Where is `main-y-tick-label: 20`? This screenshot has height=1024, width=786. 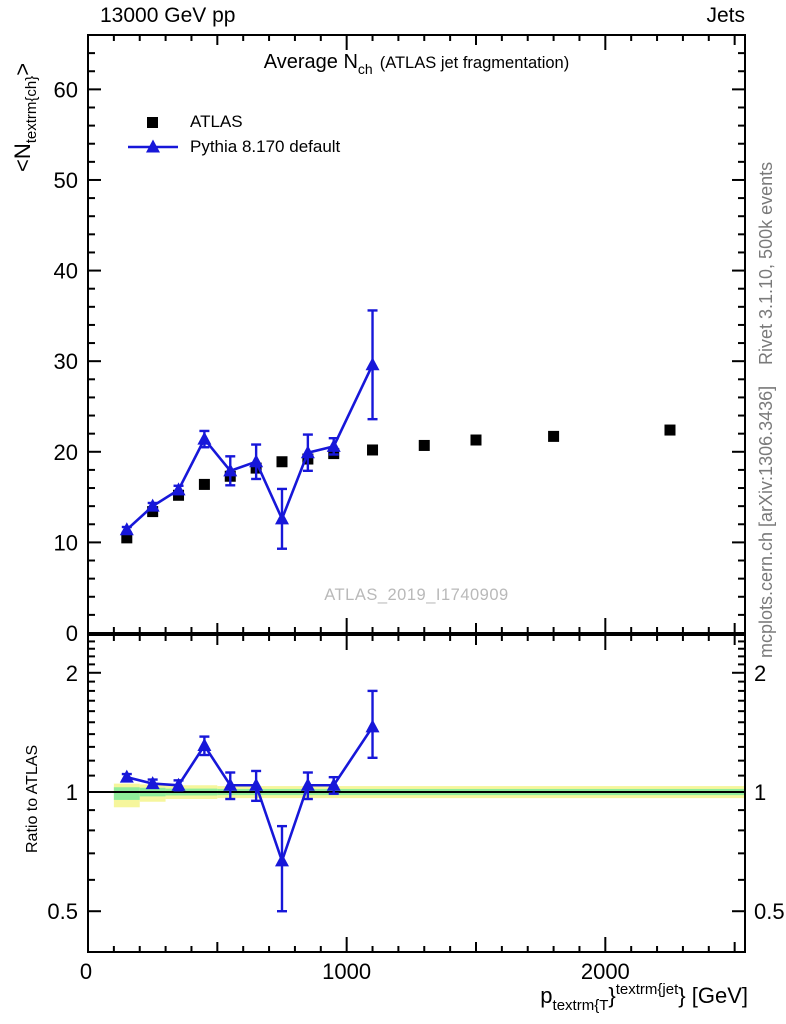 main-y-tick-label: 20 is located at coordinates (66, 452).